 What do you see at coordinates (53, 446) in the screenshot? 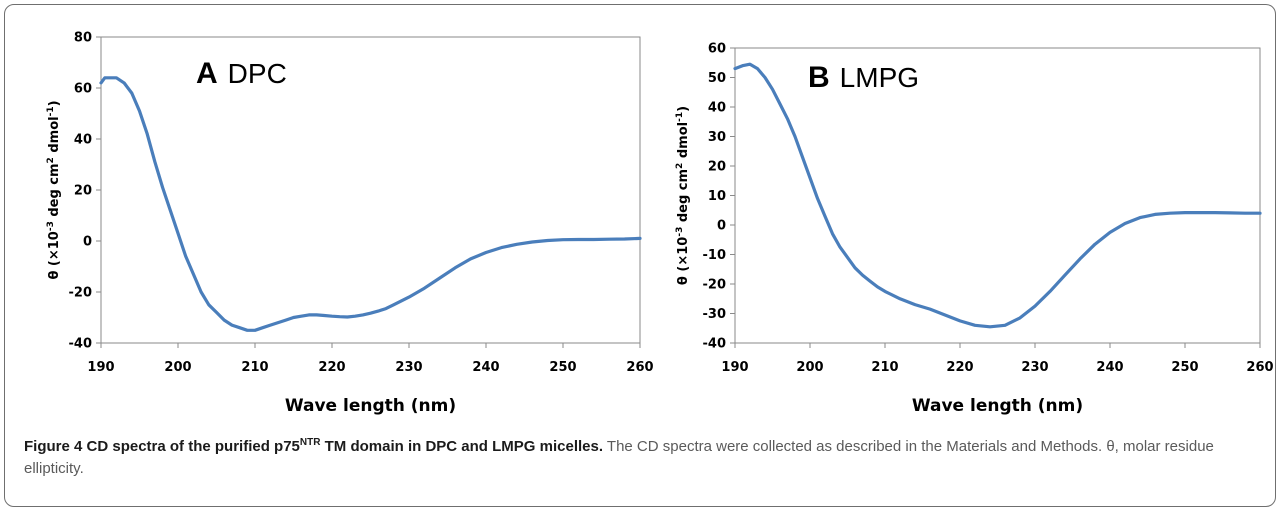
I see `caption-label: Figure 4` at bounding box center [53, 446].